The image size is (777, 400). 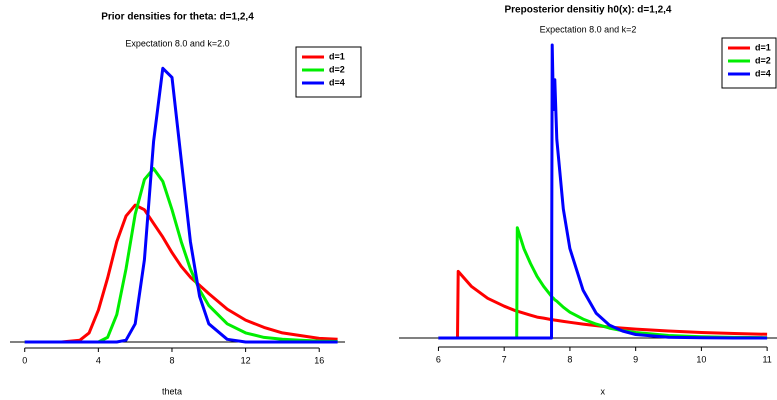 I want to click on chart-subtitle: Expectation 8.0 and k=2, so click(x=588, y=29).